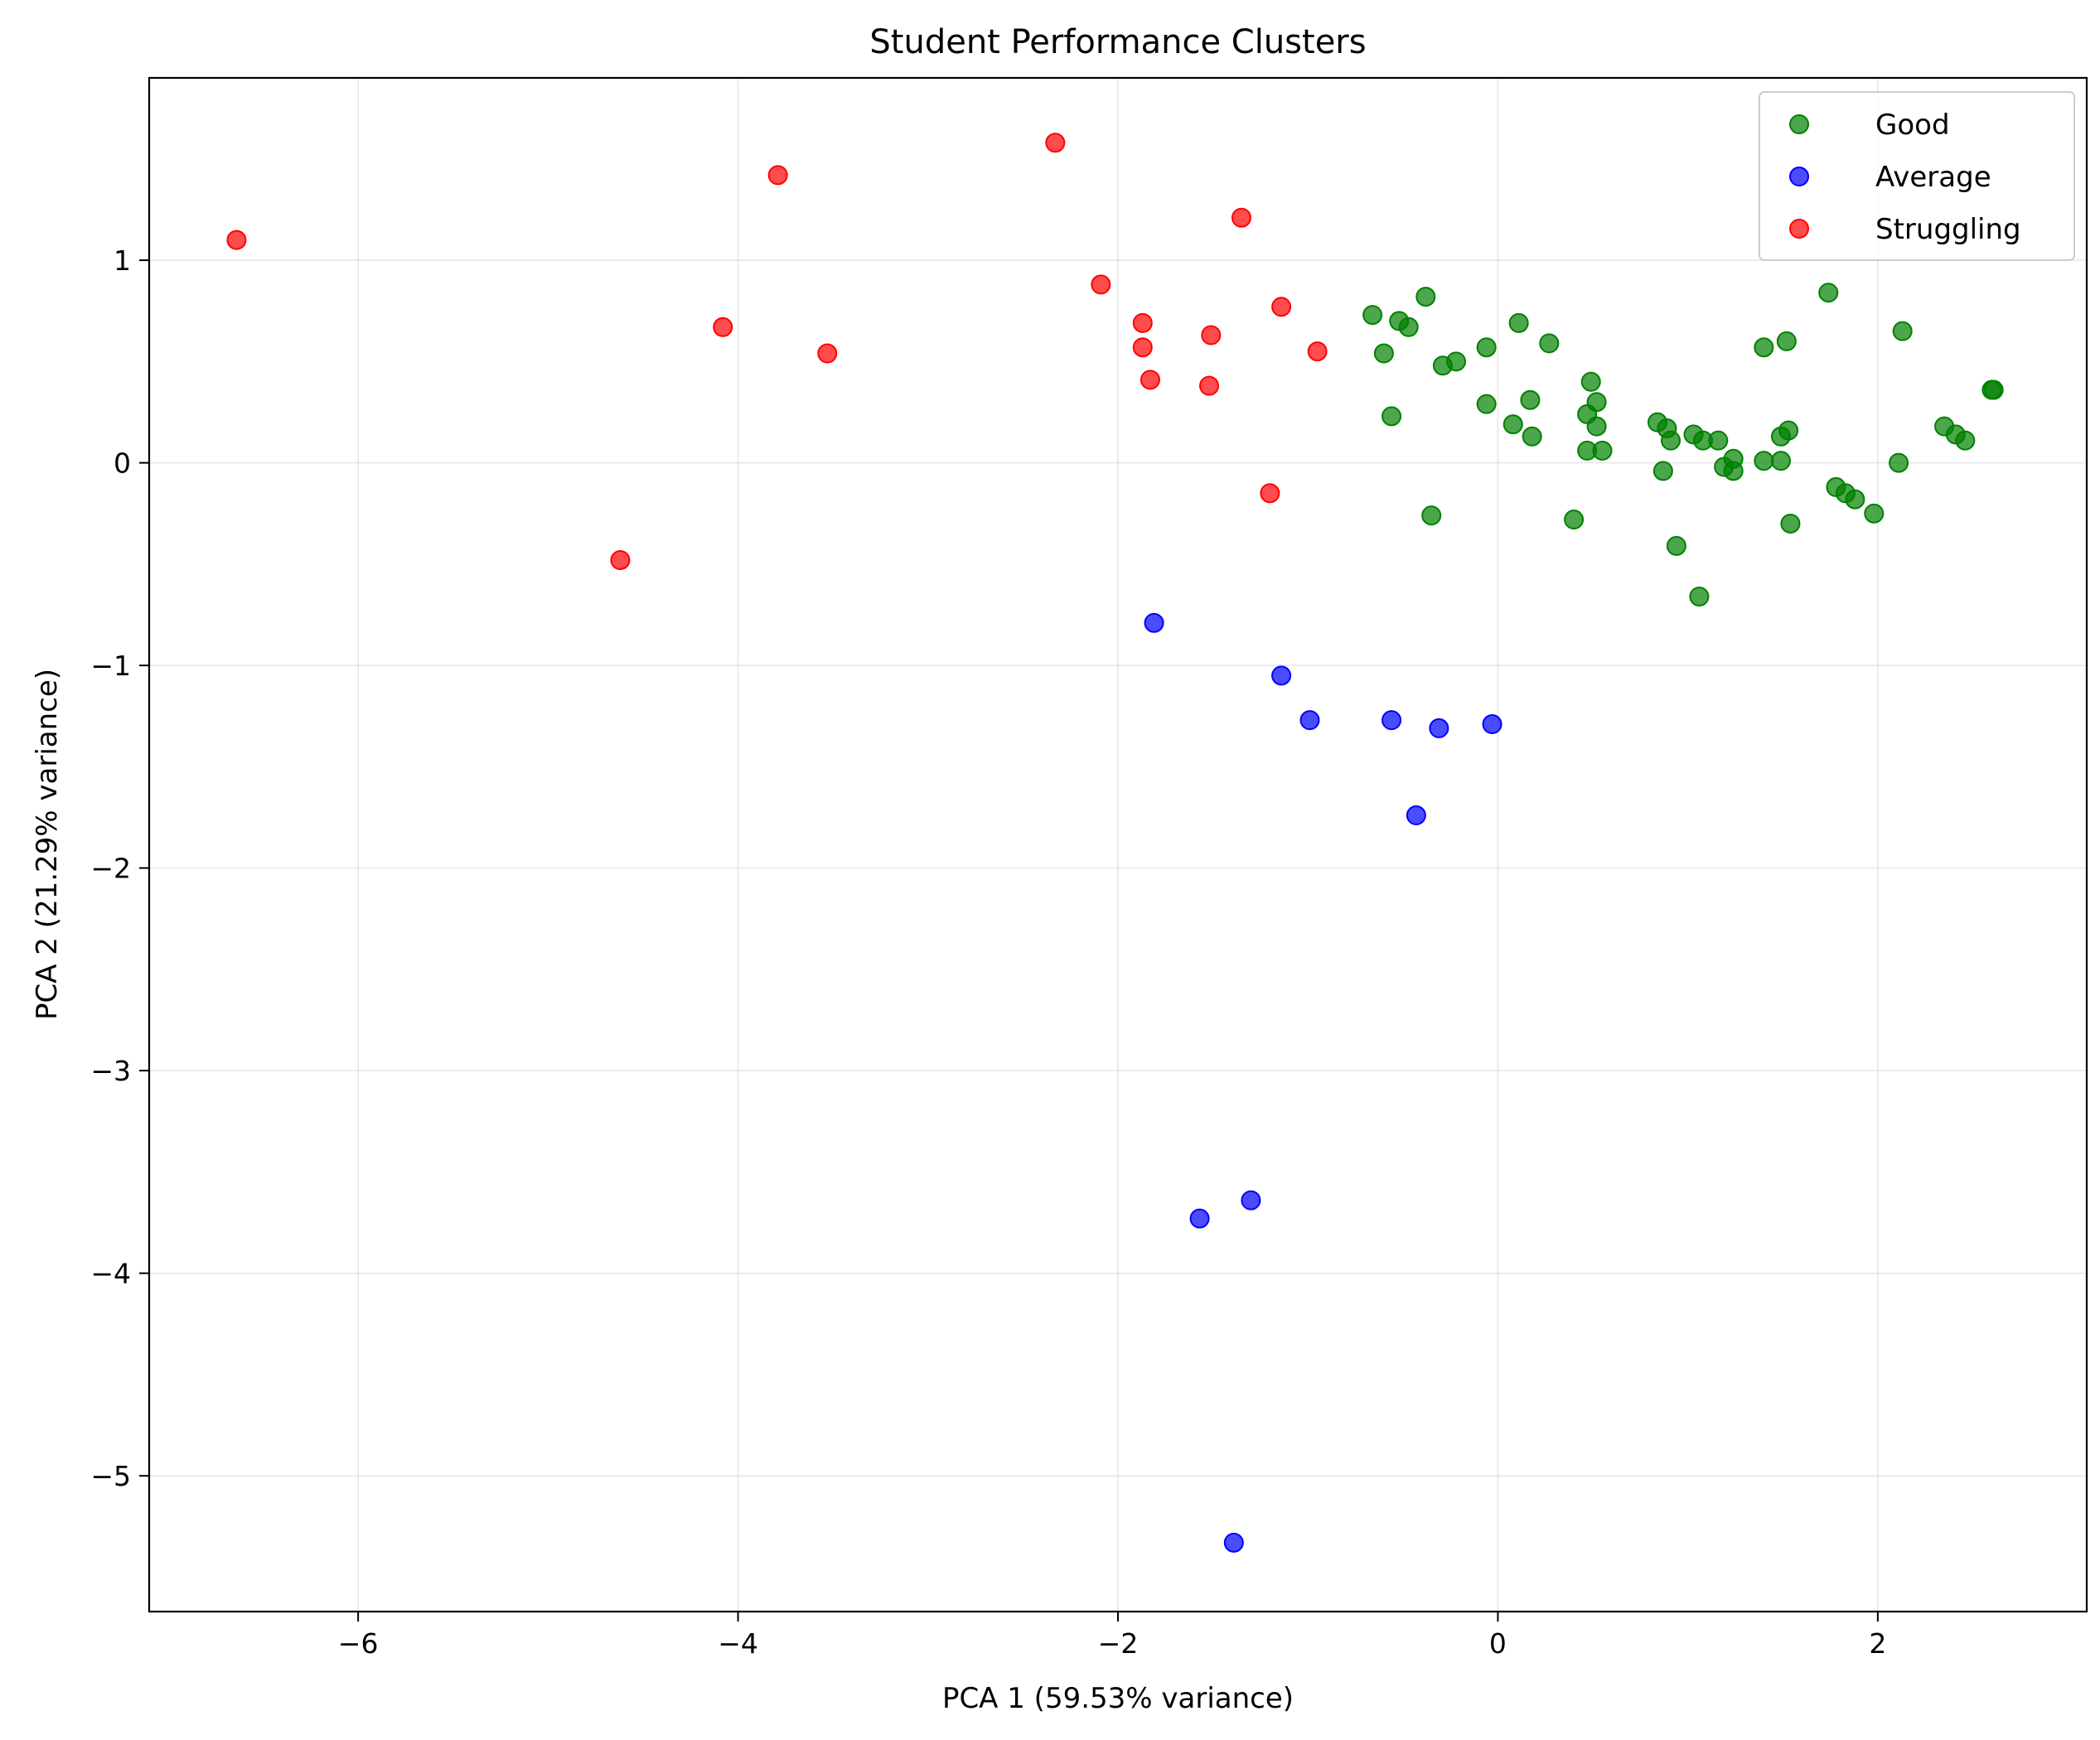 The image size is (2100, 1740). I want to click on y-tick-label: −2, so click(110, 869).